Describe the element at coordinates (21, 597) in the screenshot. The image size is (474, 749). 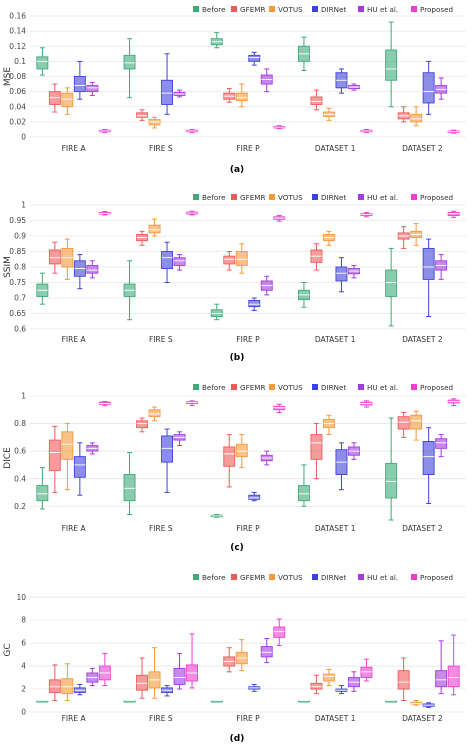
I see `y-tick-label: 10` at that location.